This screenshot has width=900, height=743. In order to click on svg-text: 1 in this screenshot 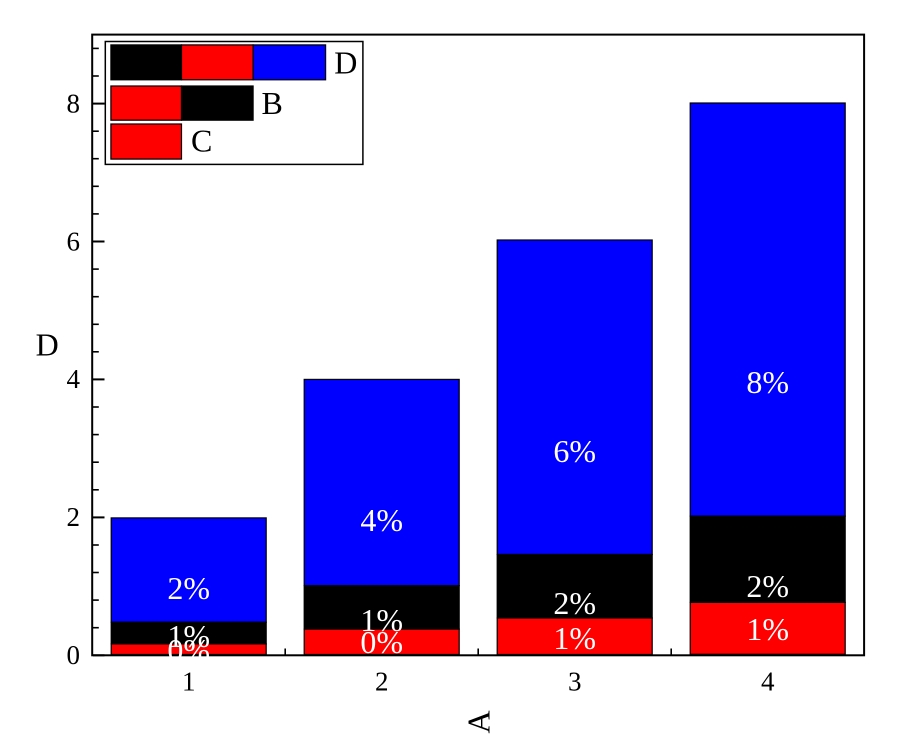, I will do `click(189, 682)`.